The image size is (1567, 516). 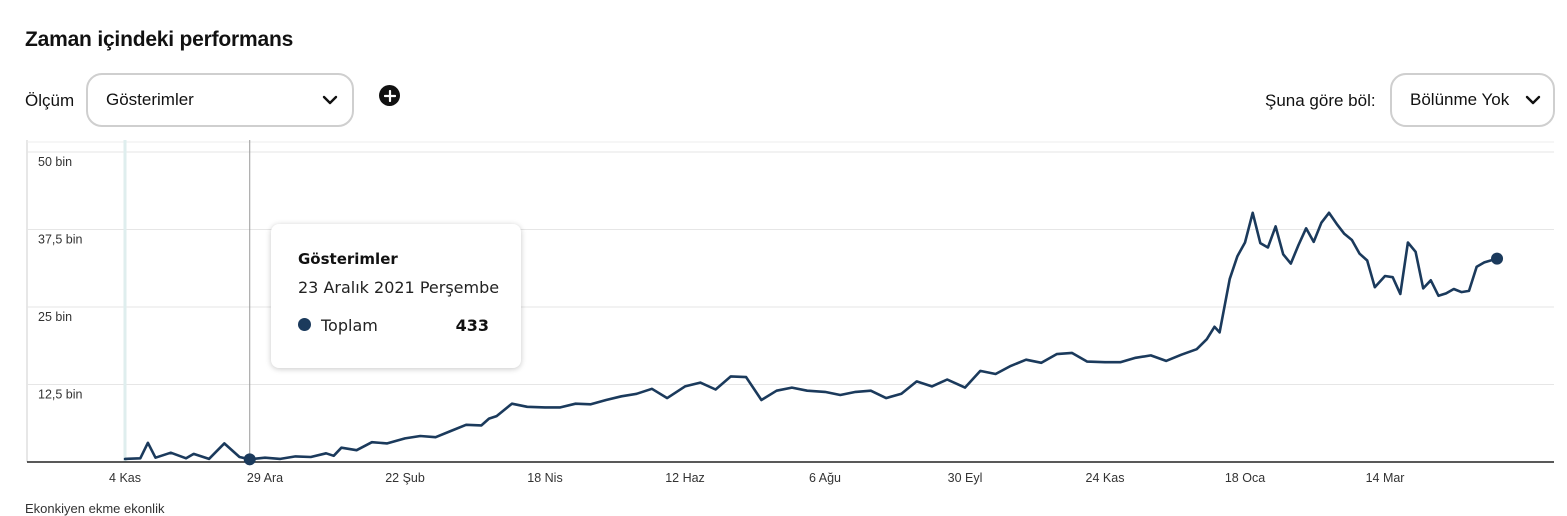 What do you see at coordinates (249, 459) in the screenshot?
I see `highlight-point` at bounding box center [249, 459].